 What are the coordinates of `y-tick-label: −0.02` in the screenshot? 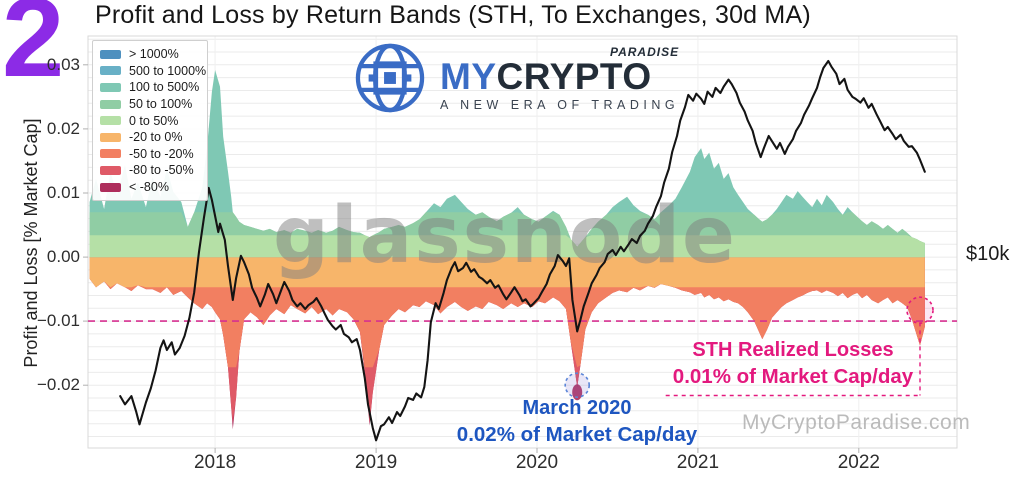 It's located at (58, 385).